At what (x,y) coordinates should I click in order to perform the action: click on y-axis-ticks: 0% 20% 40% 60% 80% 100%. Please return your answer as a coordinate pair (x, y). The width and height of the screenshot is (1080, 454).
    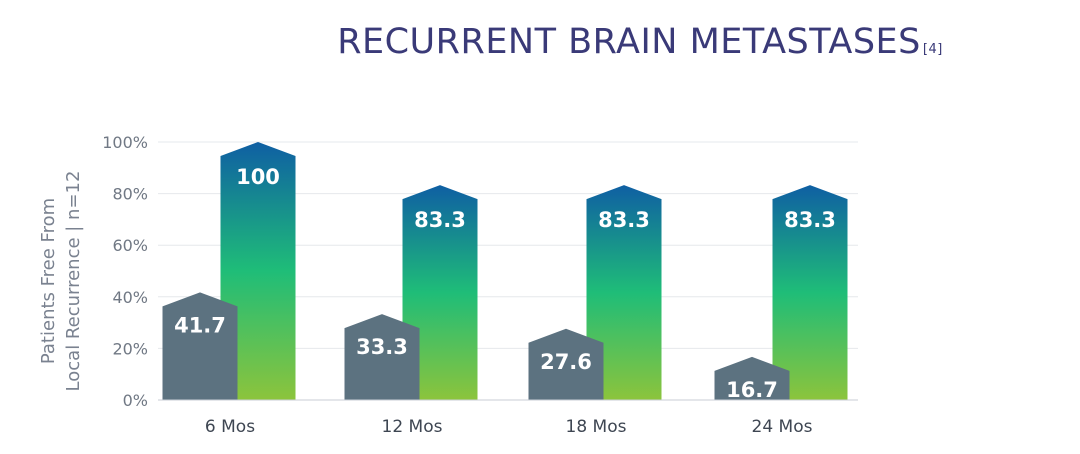
    Looking at the image, I should click on (125, 271).